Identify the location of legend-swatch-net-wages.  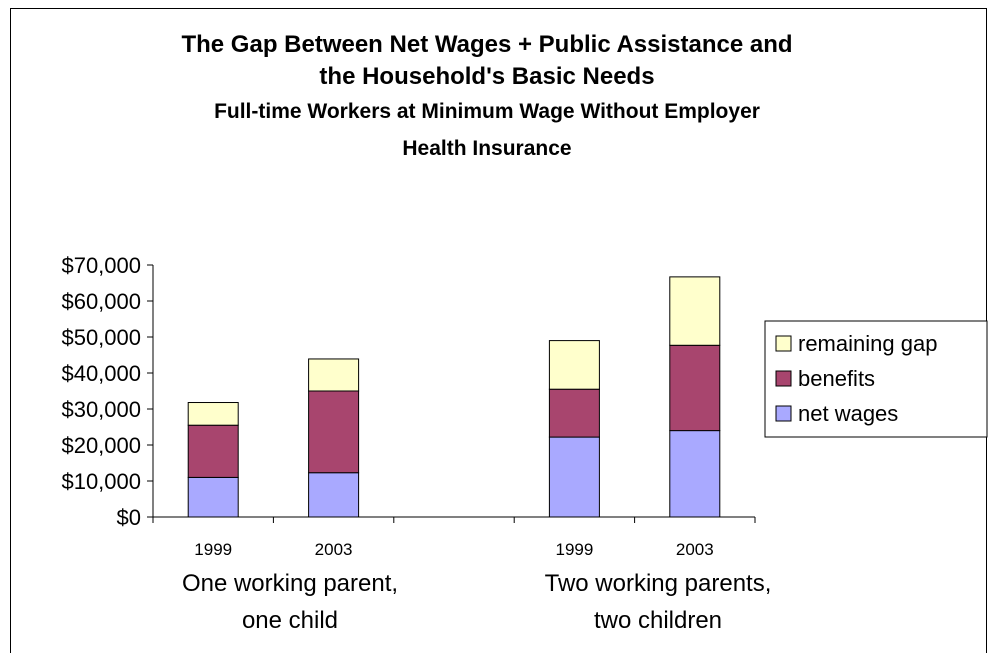
(783, 413).